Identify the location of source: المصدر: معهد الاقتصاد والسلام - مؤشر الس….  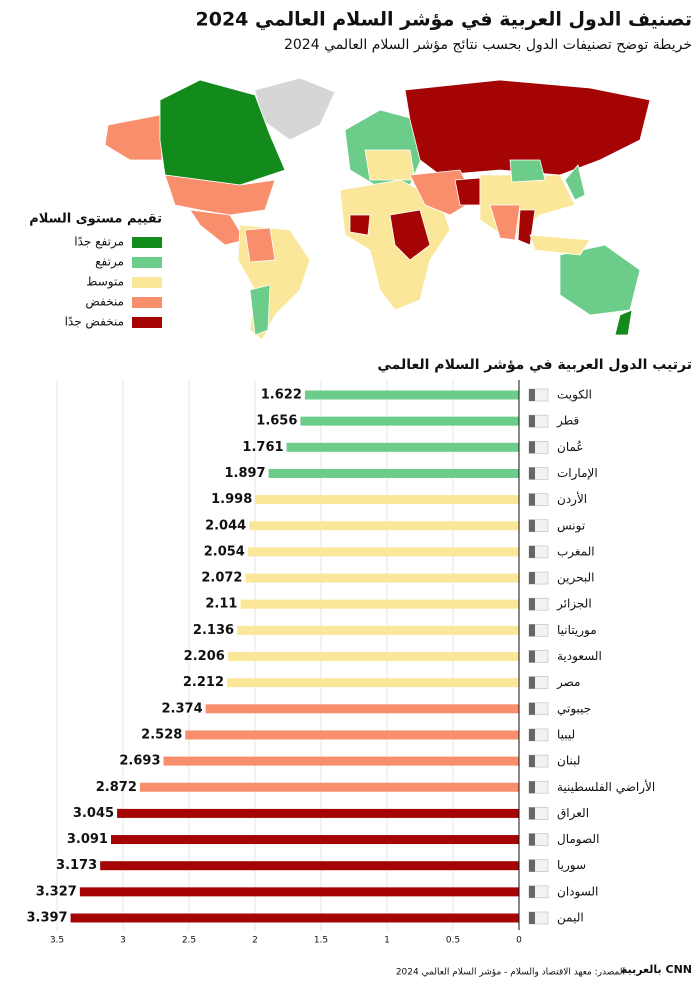
(510, 973).